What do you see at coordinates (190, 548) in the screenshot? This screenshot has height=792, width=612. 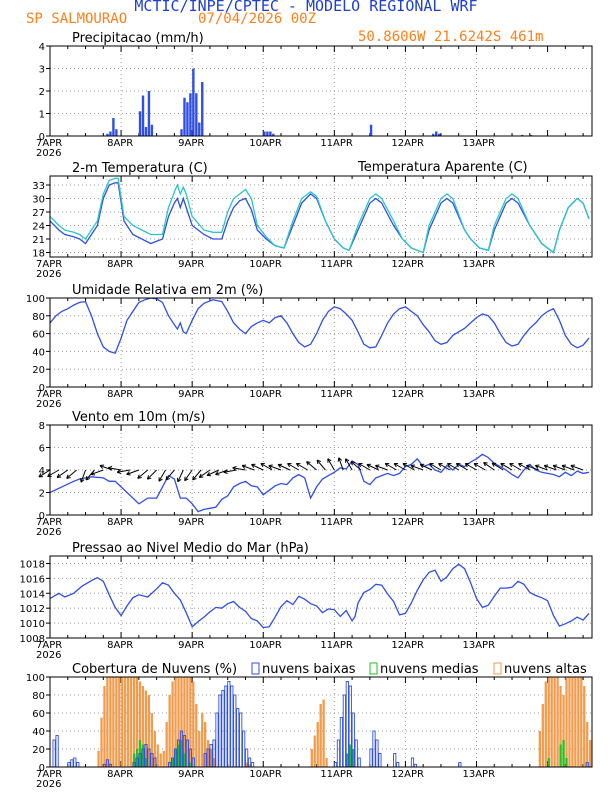 I see `panel-title: Pressao ao Nivel Medio do Mar (hPa)` at bounding box center [190, 548].